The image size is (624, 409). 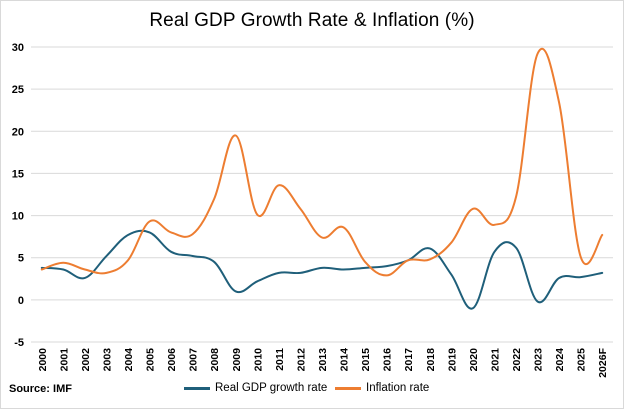 I want to click on legend-label-real-gdp: Real GDP growth rate, so click(x=271, y=388).